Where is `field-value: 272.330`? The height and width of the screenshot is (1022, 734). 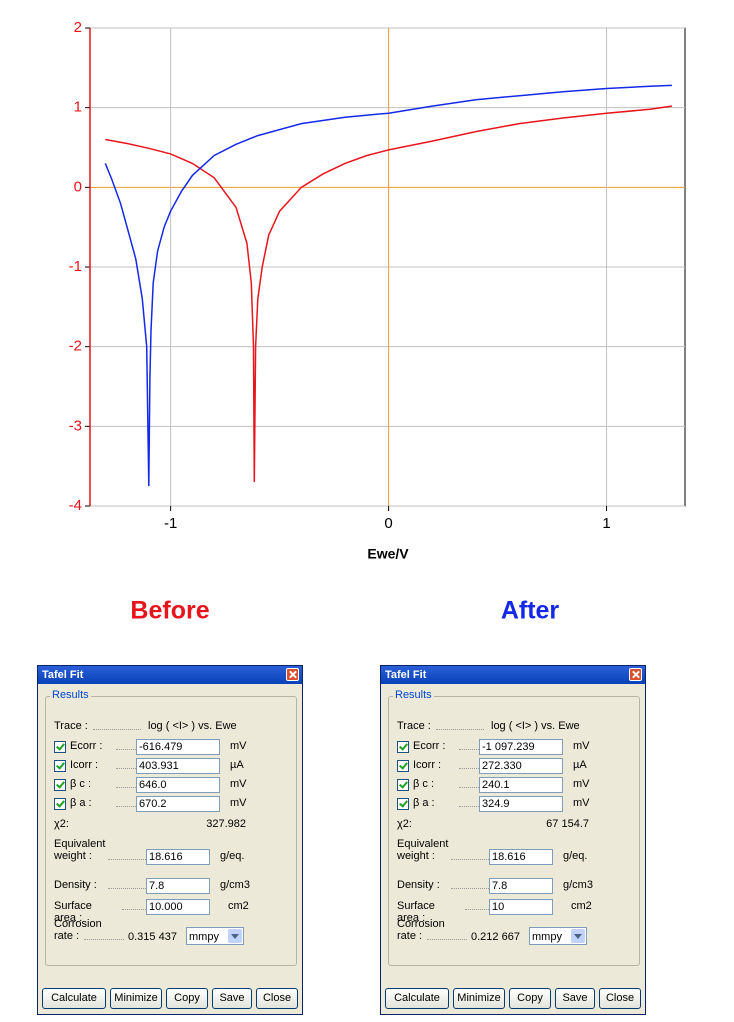
field-value: 272.330 is located at coordinates (521, 766).